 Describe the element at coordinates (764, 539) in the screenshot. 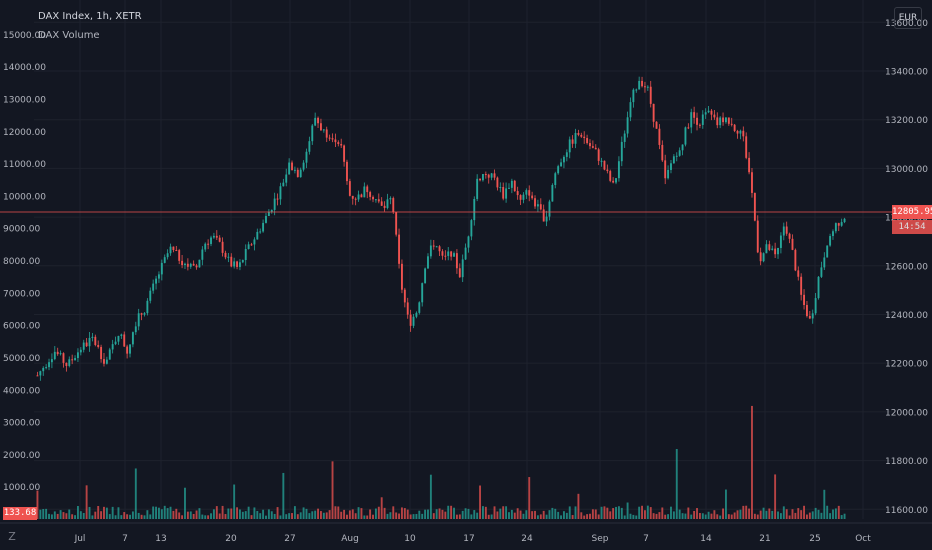

I see `time-axis-tick: 21` at that location.